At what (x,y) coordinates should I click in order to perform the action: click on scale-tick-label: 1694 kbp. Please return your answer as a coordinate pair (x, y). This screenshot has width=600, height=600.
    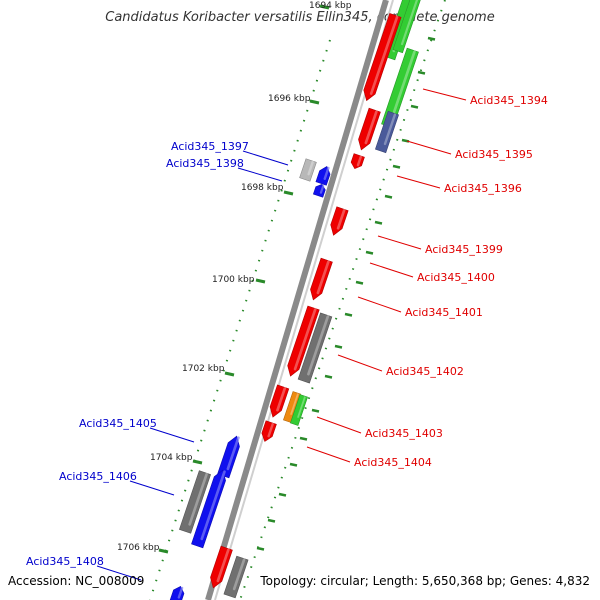
    Looking at the image, I should click on (330, 6).